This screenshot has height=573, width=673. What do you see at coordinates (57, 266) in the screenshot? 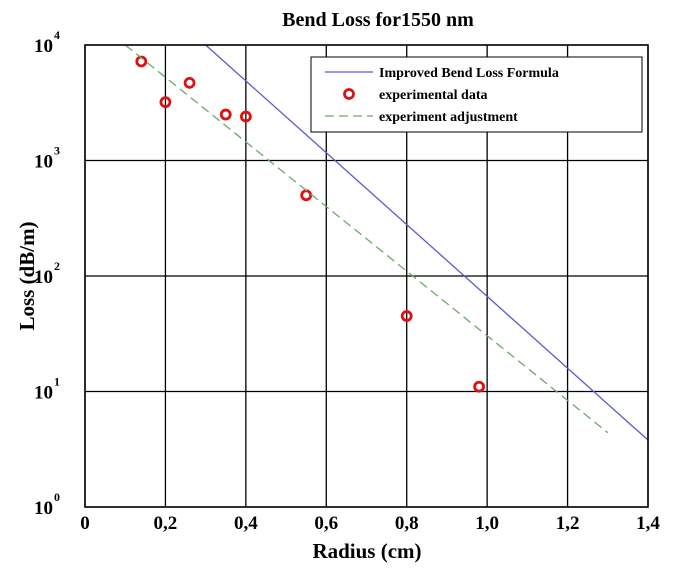
I see `y-tick-exponent: 2` at bounding box center [57, 266].